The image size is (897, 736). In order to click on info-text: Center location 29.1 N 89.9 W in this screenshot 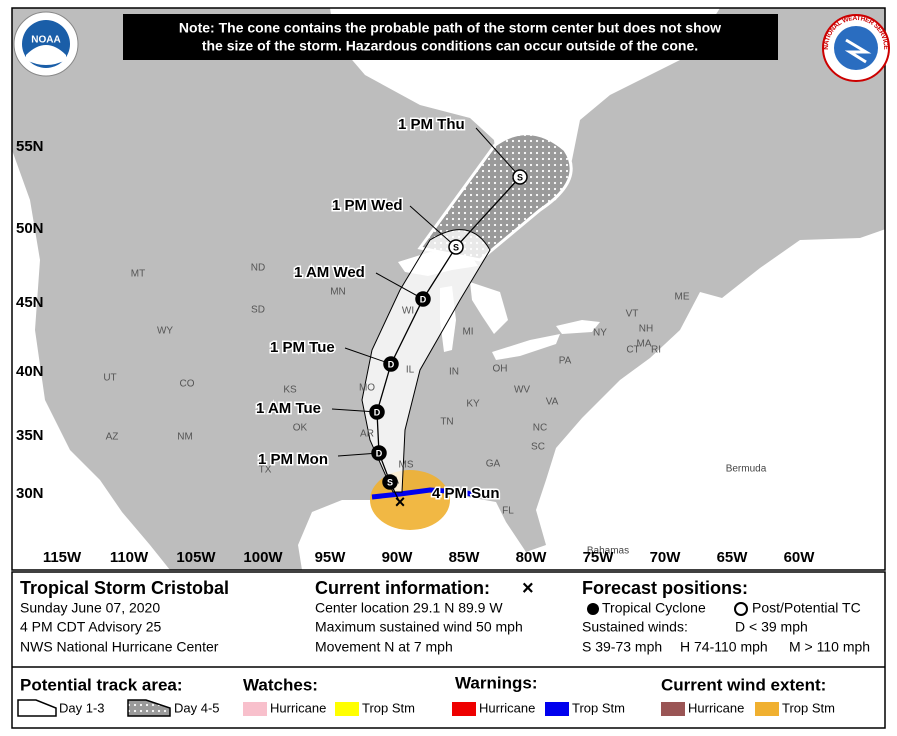, I will do `click(409, 608)`.